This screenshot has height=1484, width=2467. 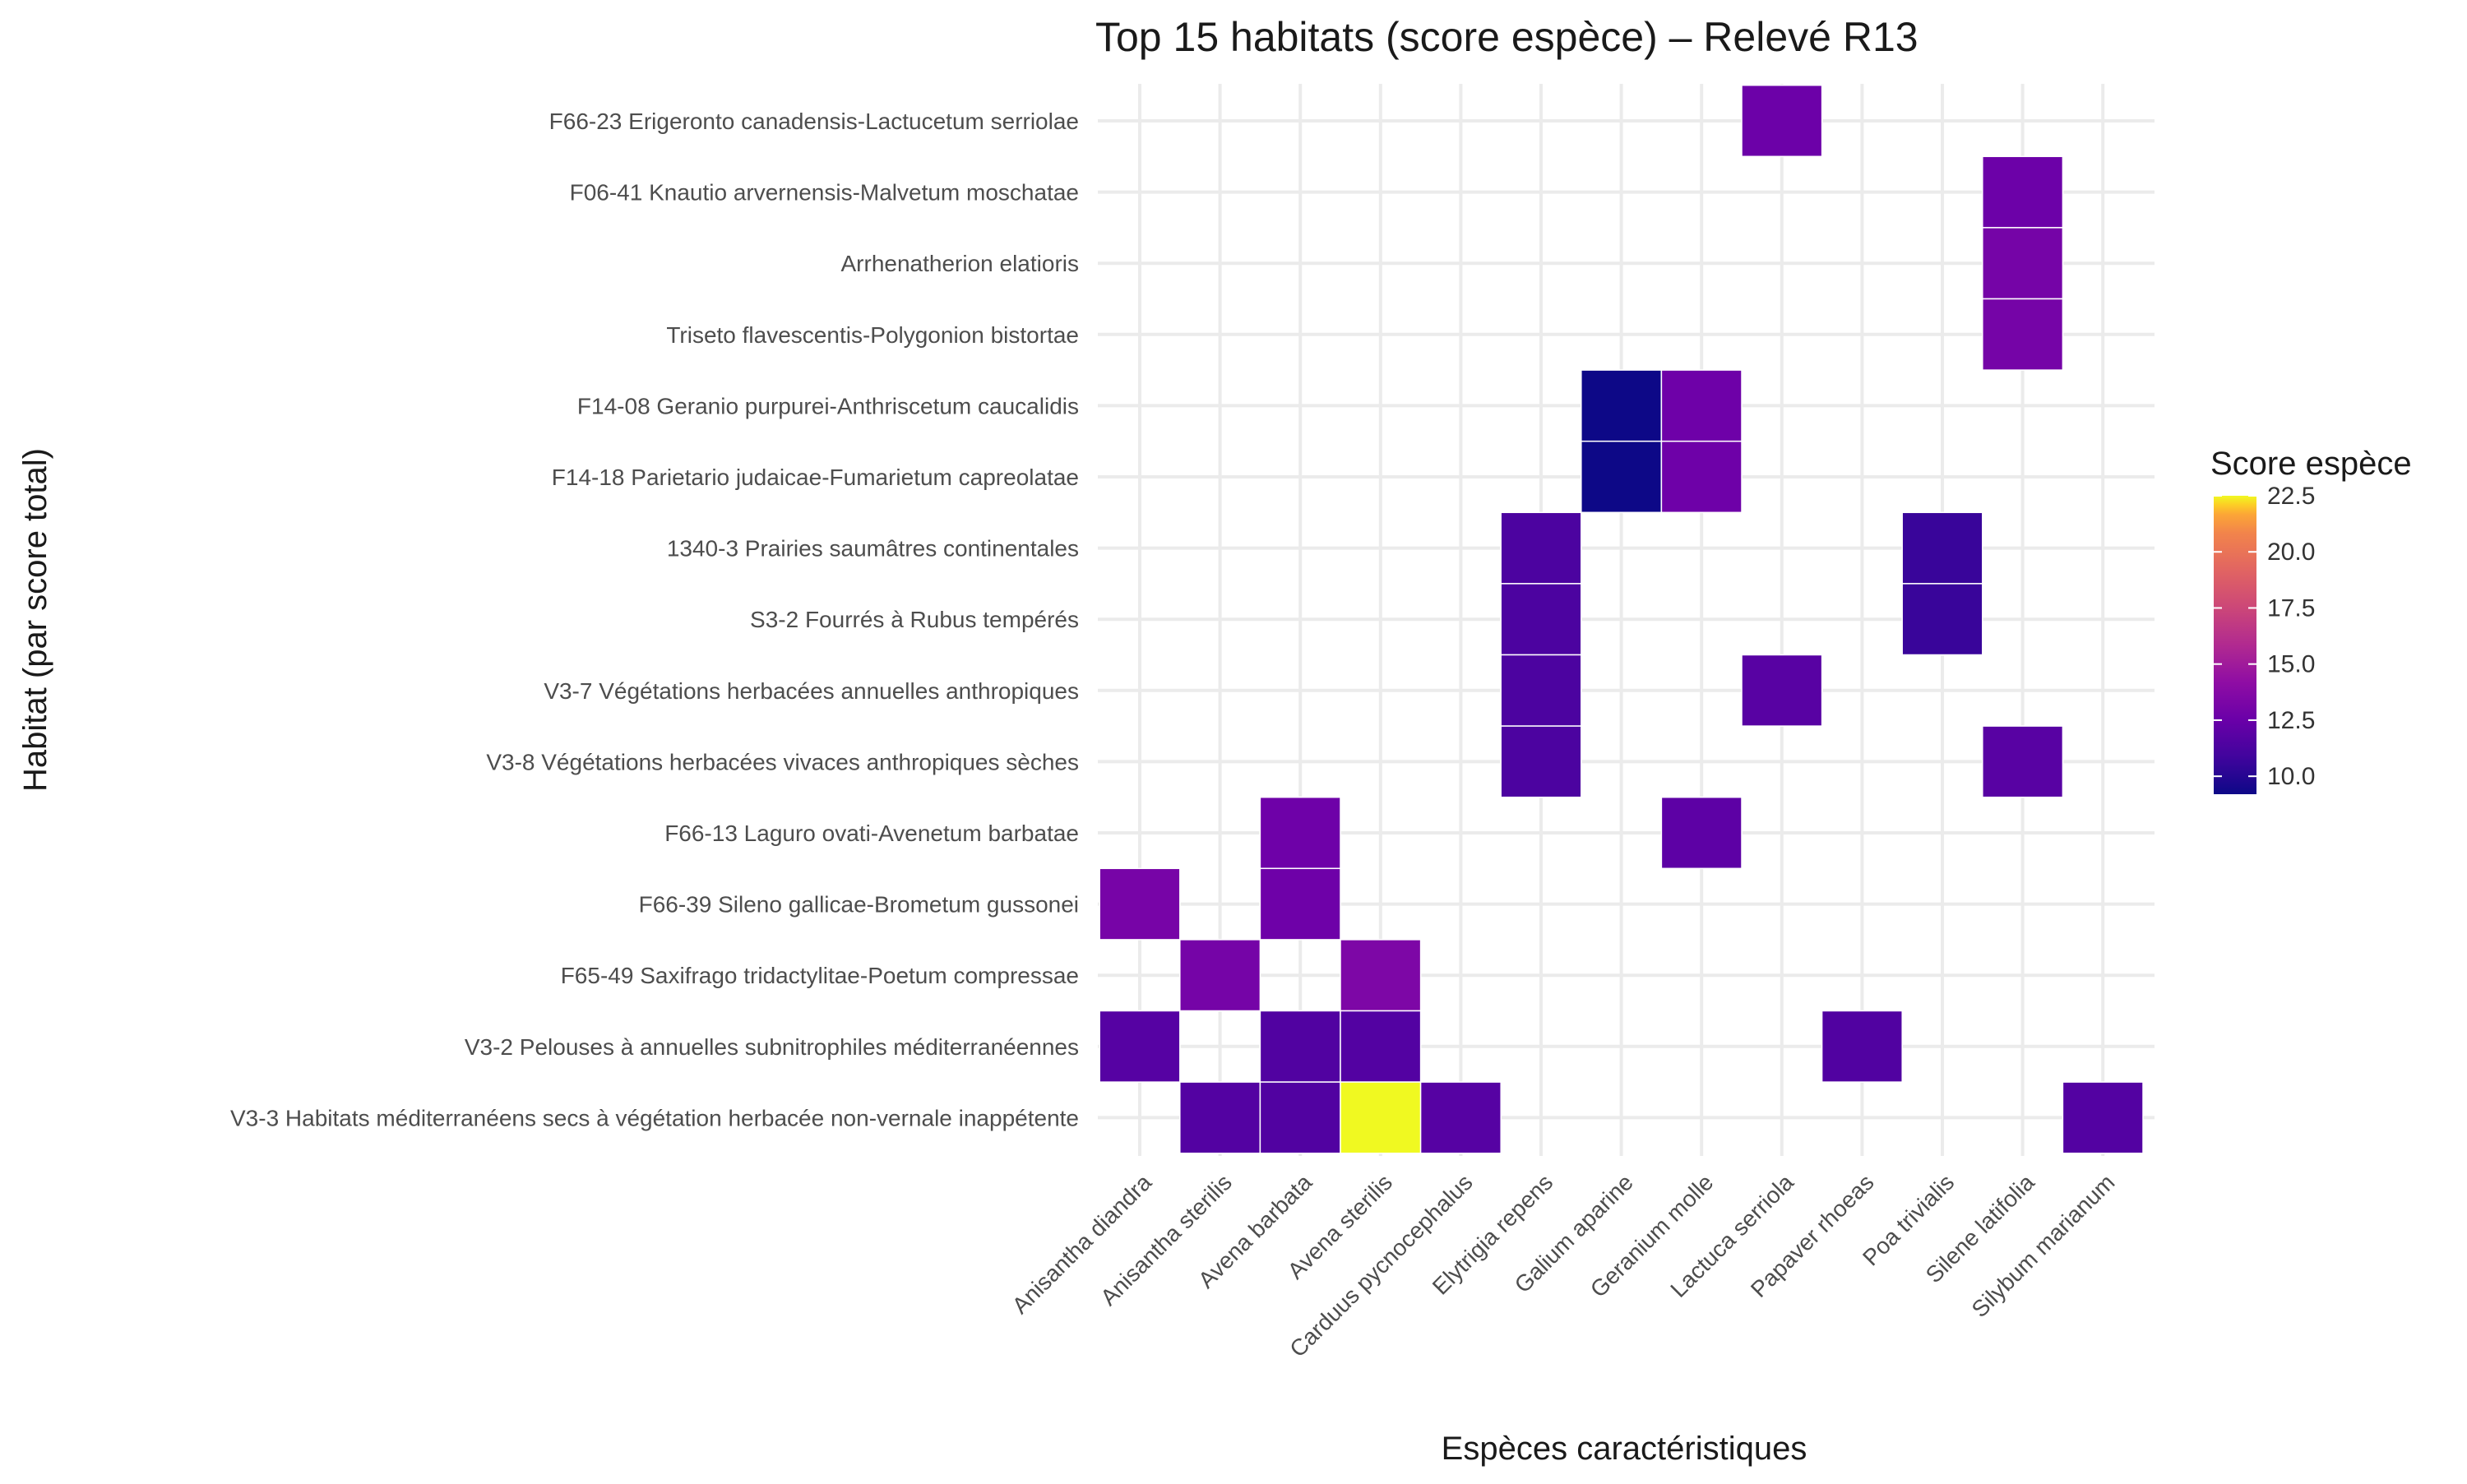 I want to click on legend-tick-label: 20.0, so click(x=2291, y=552).